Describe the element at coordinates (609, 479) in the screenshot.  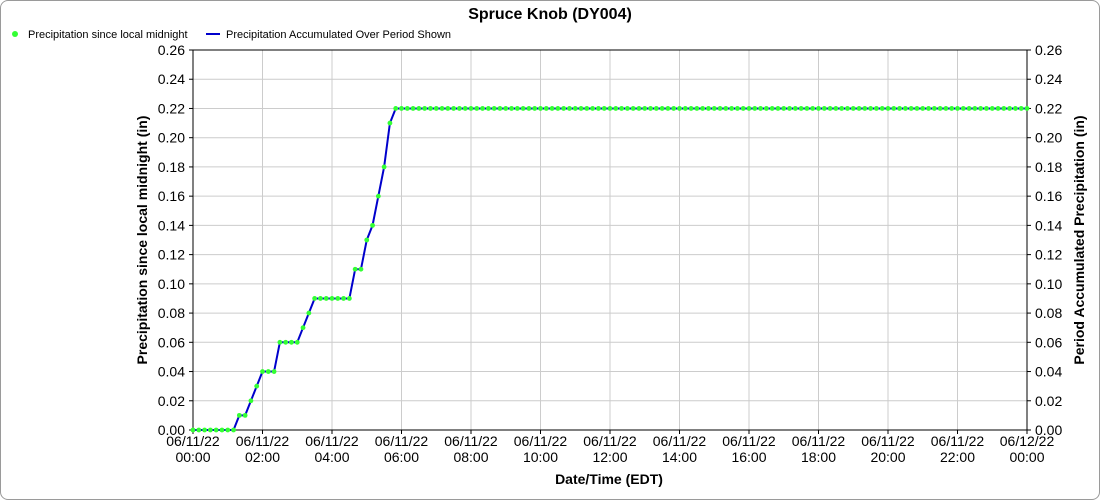
I see `x-axis-label: Date/Time (EDT)` at that location.